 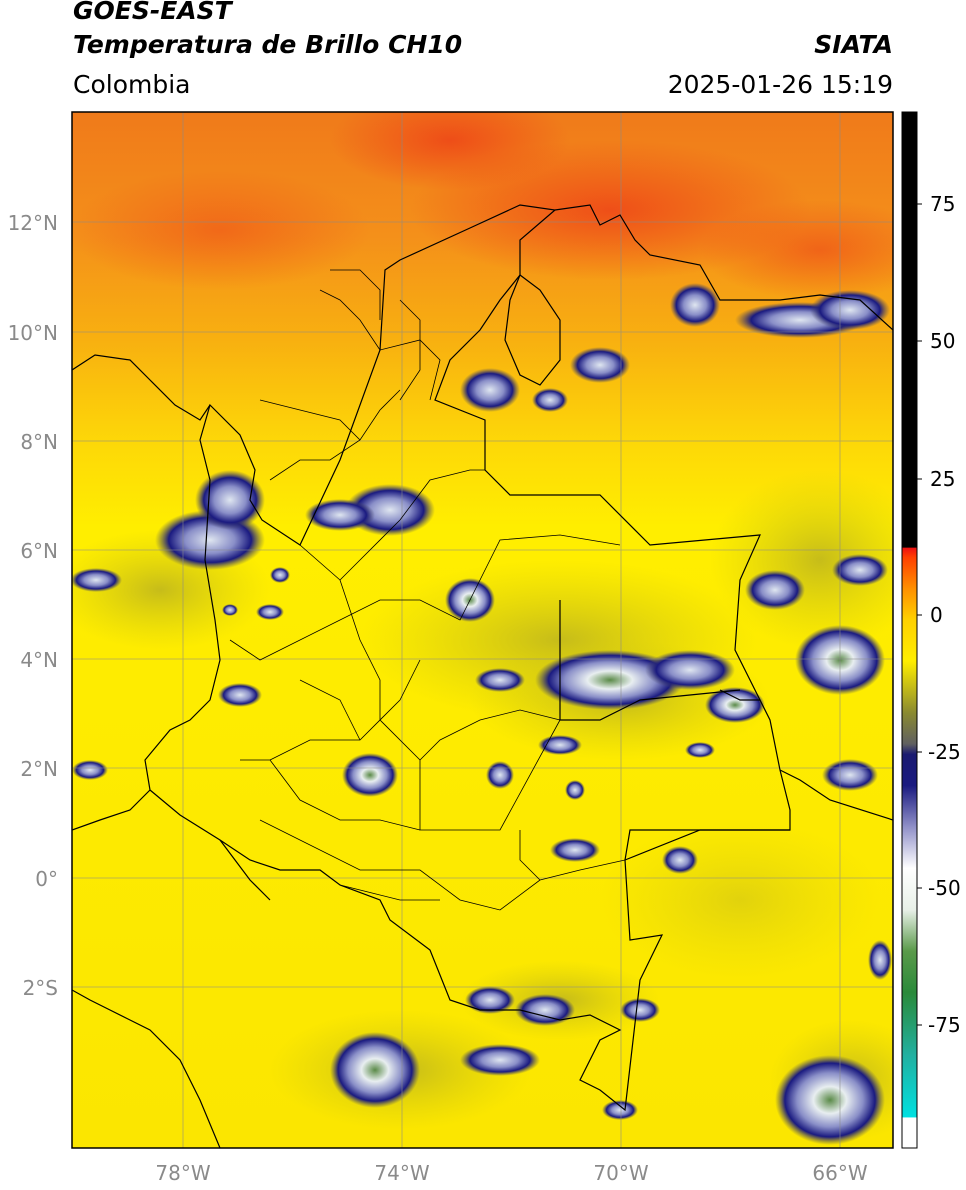 I want to click on latitude-axis: 12°N 10°N 8°N 6°N 4°N 2°N 0° 2°S, so click(x=33, y=605).